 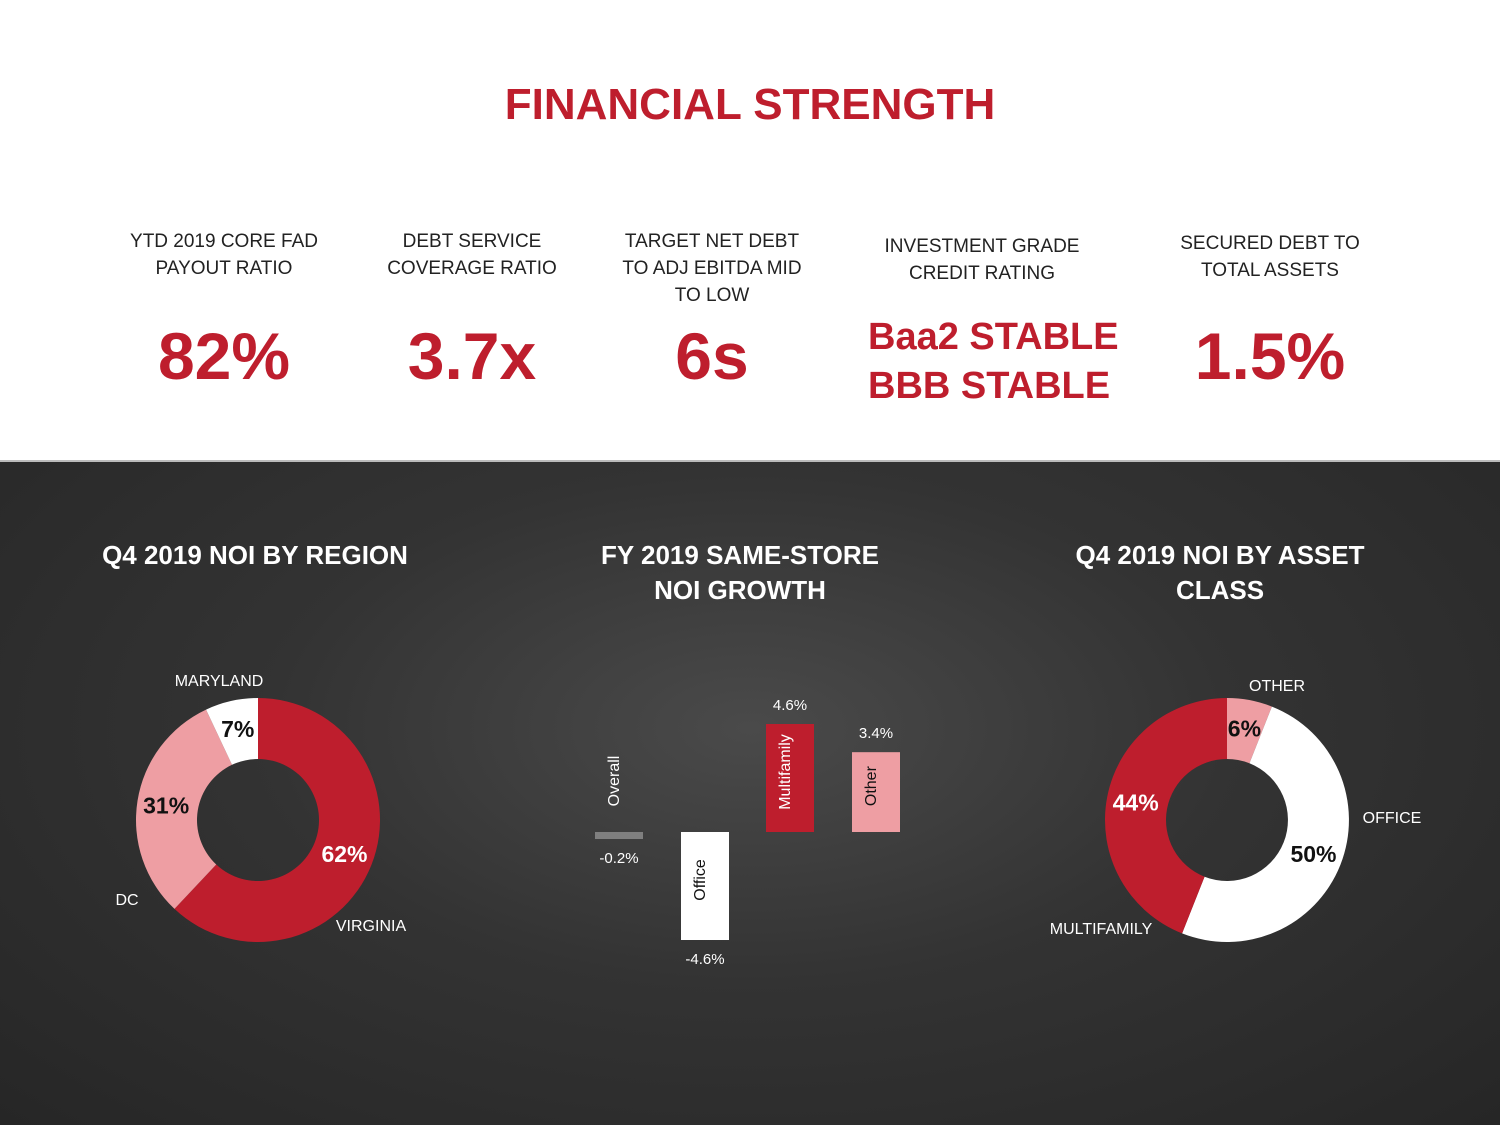 What do you see at coordinates (224, 356) in the screenshot?
I see `metric-value: 82%` at bounding box center [224, 356].